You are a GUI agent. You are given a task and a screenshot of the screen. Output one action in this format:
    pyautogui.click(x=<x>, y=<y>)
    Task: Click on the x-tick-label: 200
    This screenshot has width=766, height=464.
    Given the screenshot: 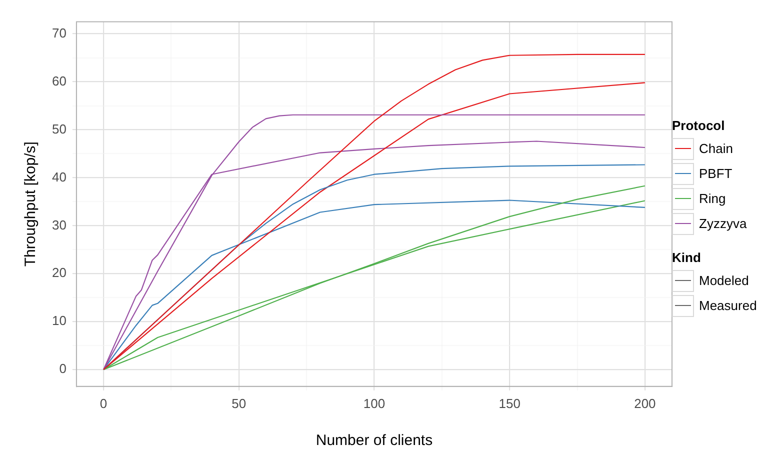 What is the action you would take?
    pyautogui.click(x=645, y=403)
    